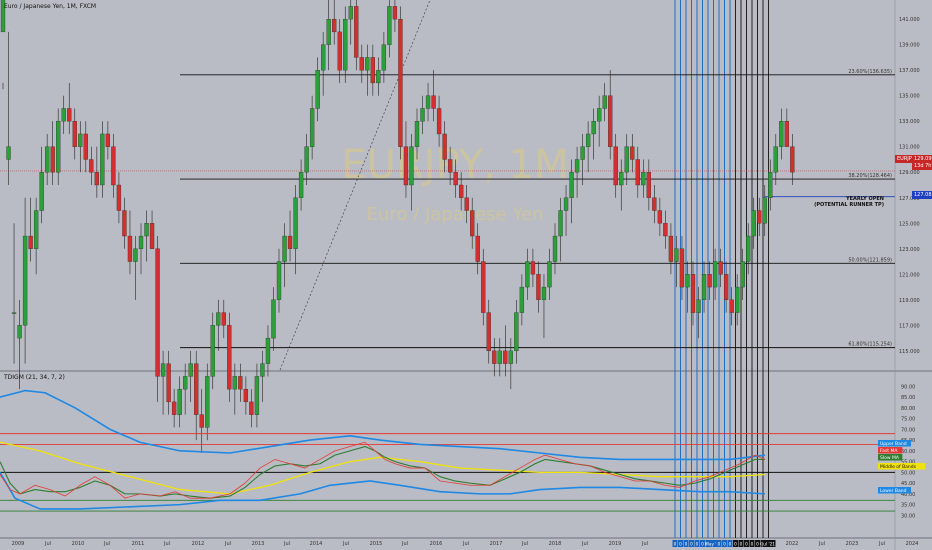  What do you see at coordinates (870, 260) in the screenshot?
I see `fib-level-label: 50.00%(121.859)` at bounding box center [870, 260].